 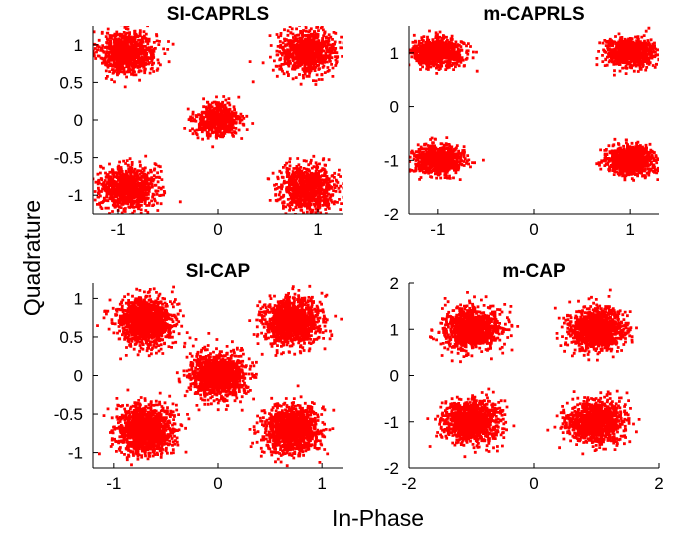 What do you see at coordinates (394, 283) in the screenshot?
I see `y-tick-label: 2` at bounding box center [394, 283].